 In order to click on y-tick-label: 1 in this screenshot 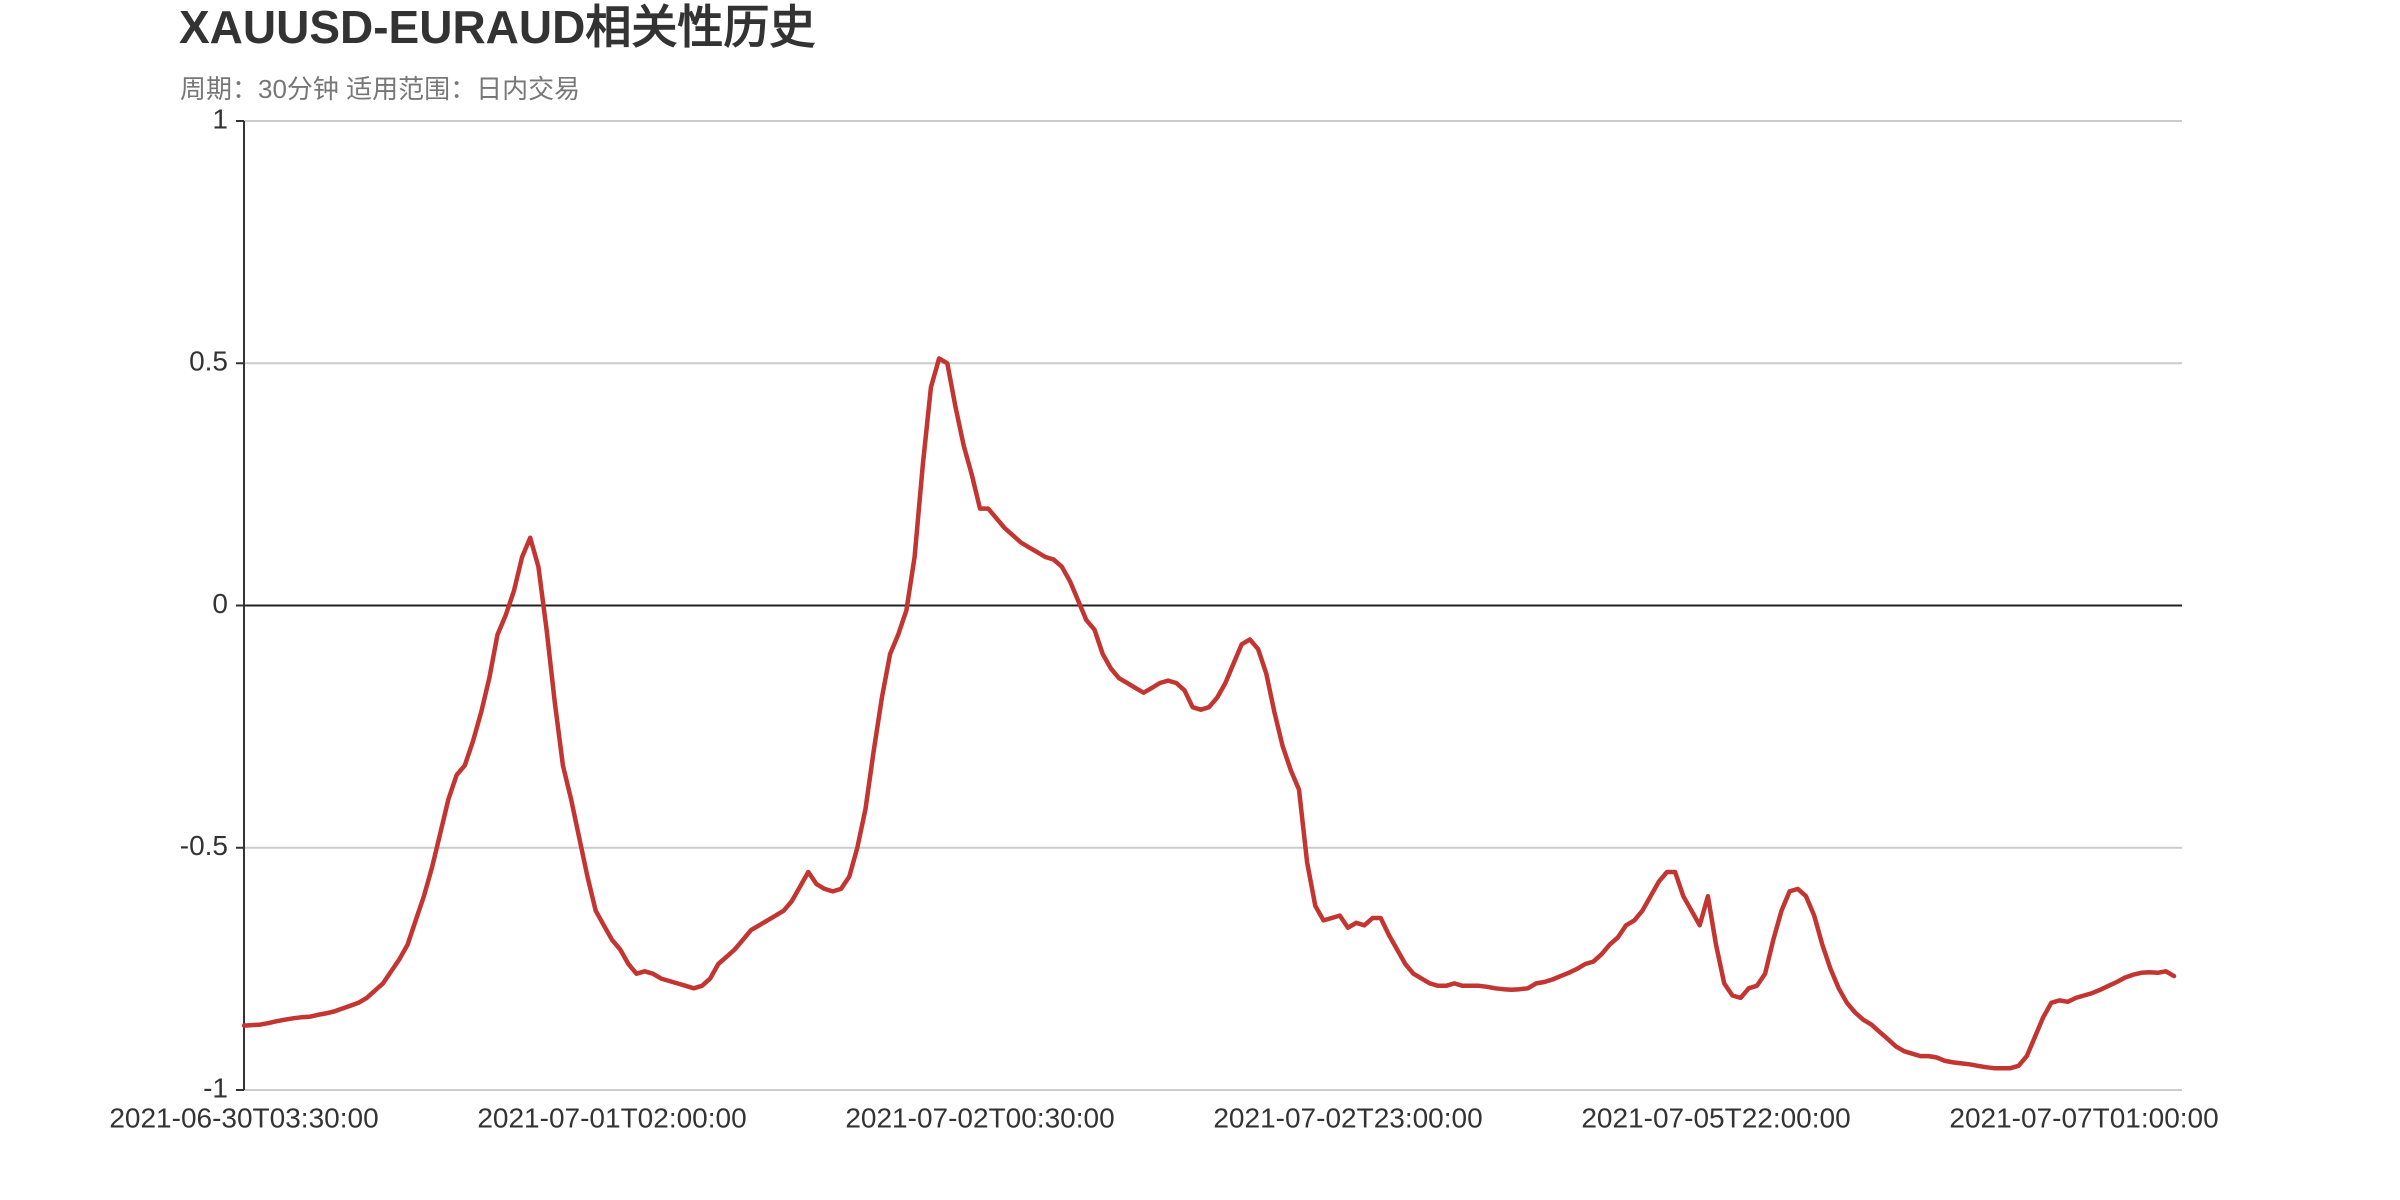, I will do `click(220, 118)`.